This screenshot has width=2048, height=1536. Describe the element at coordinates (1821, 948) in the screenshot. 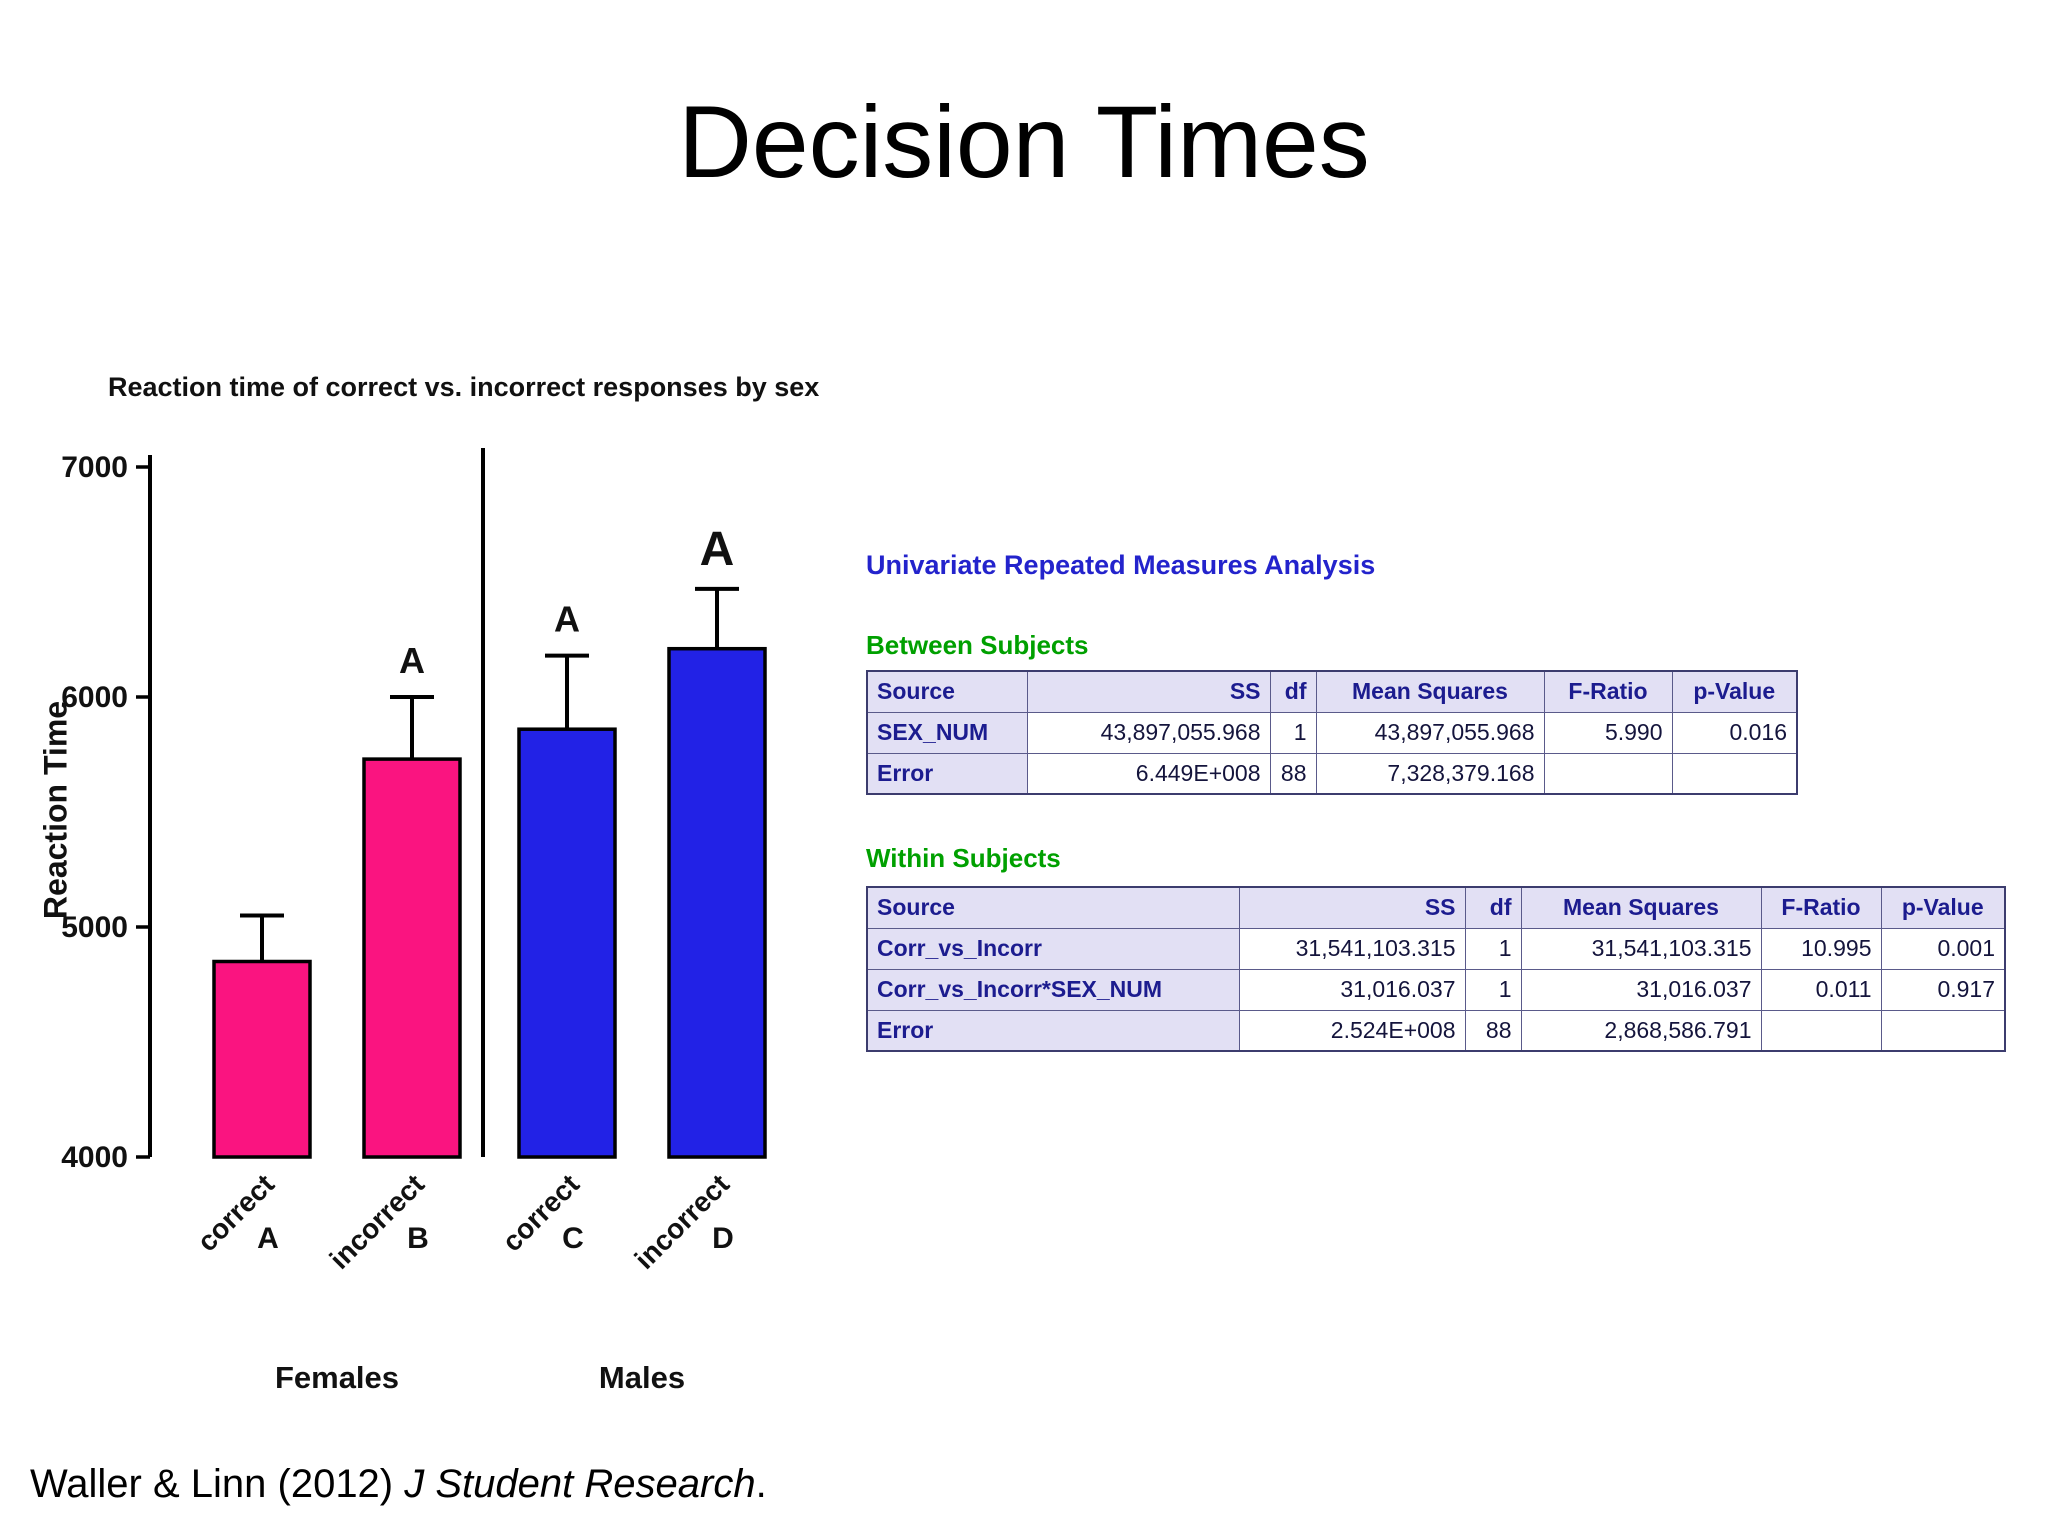

I see `value-cell: 10.995` at that location.